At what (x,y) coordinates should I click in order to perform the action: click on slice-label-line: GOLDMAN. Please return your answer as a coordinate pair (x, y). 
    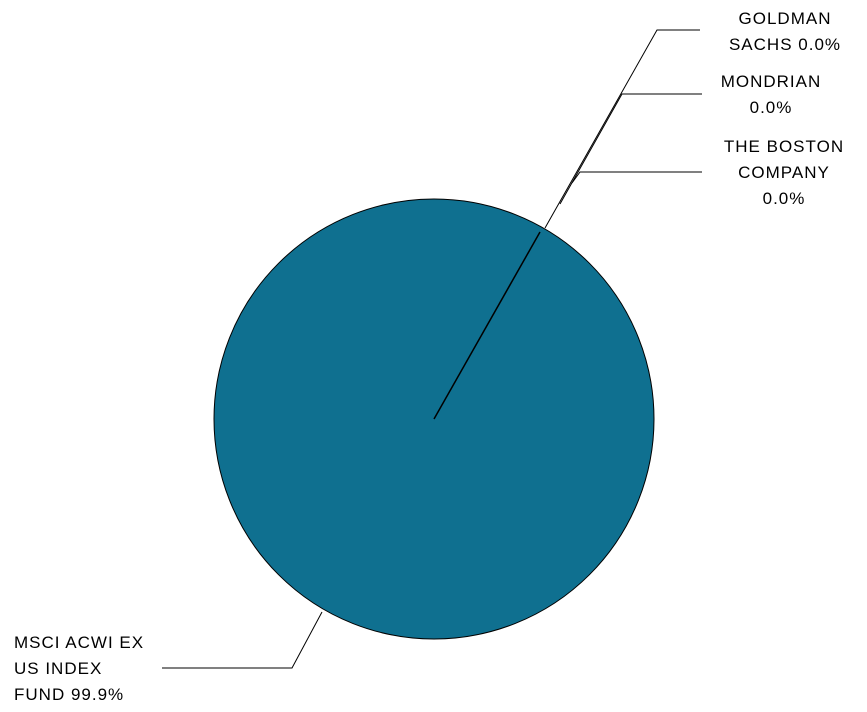
    Looking at the image, I should click on (785, 18).